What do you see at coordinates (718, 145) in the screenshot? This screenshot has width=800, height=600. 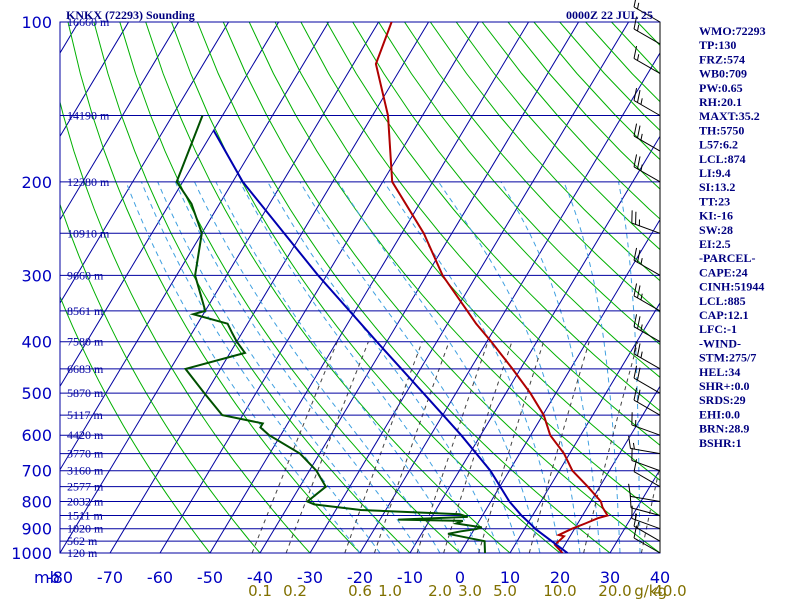 I see `index-value: L57:6.2` at bounding box center [718, 145].